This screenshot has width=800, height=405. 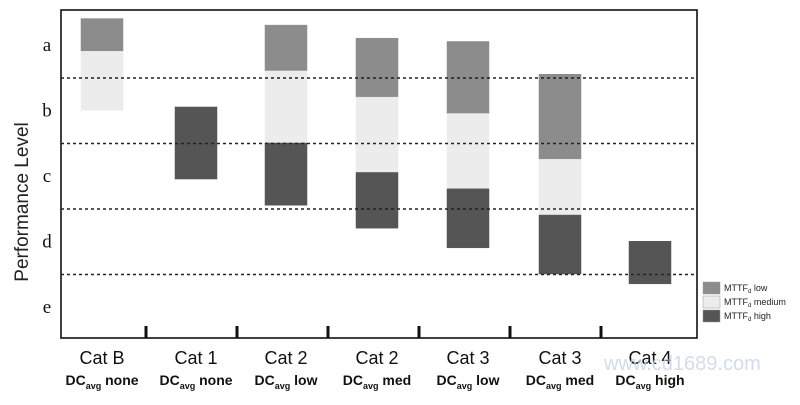 I want to click on x-tick-label: Cat 1, so click(x=195, y=358).